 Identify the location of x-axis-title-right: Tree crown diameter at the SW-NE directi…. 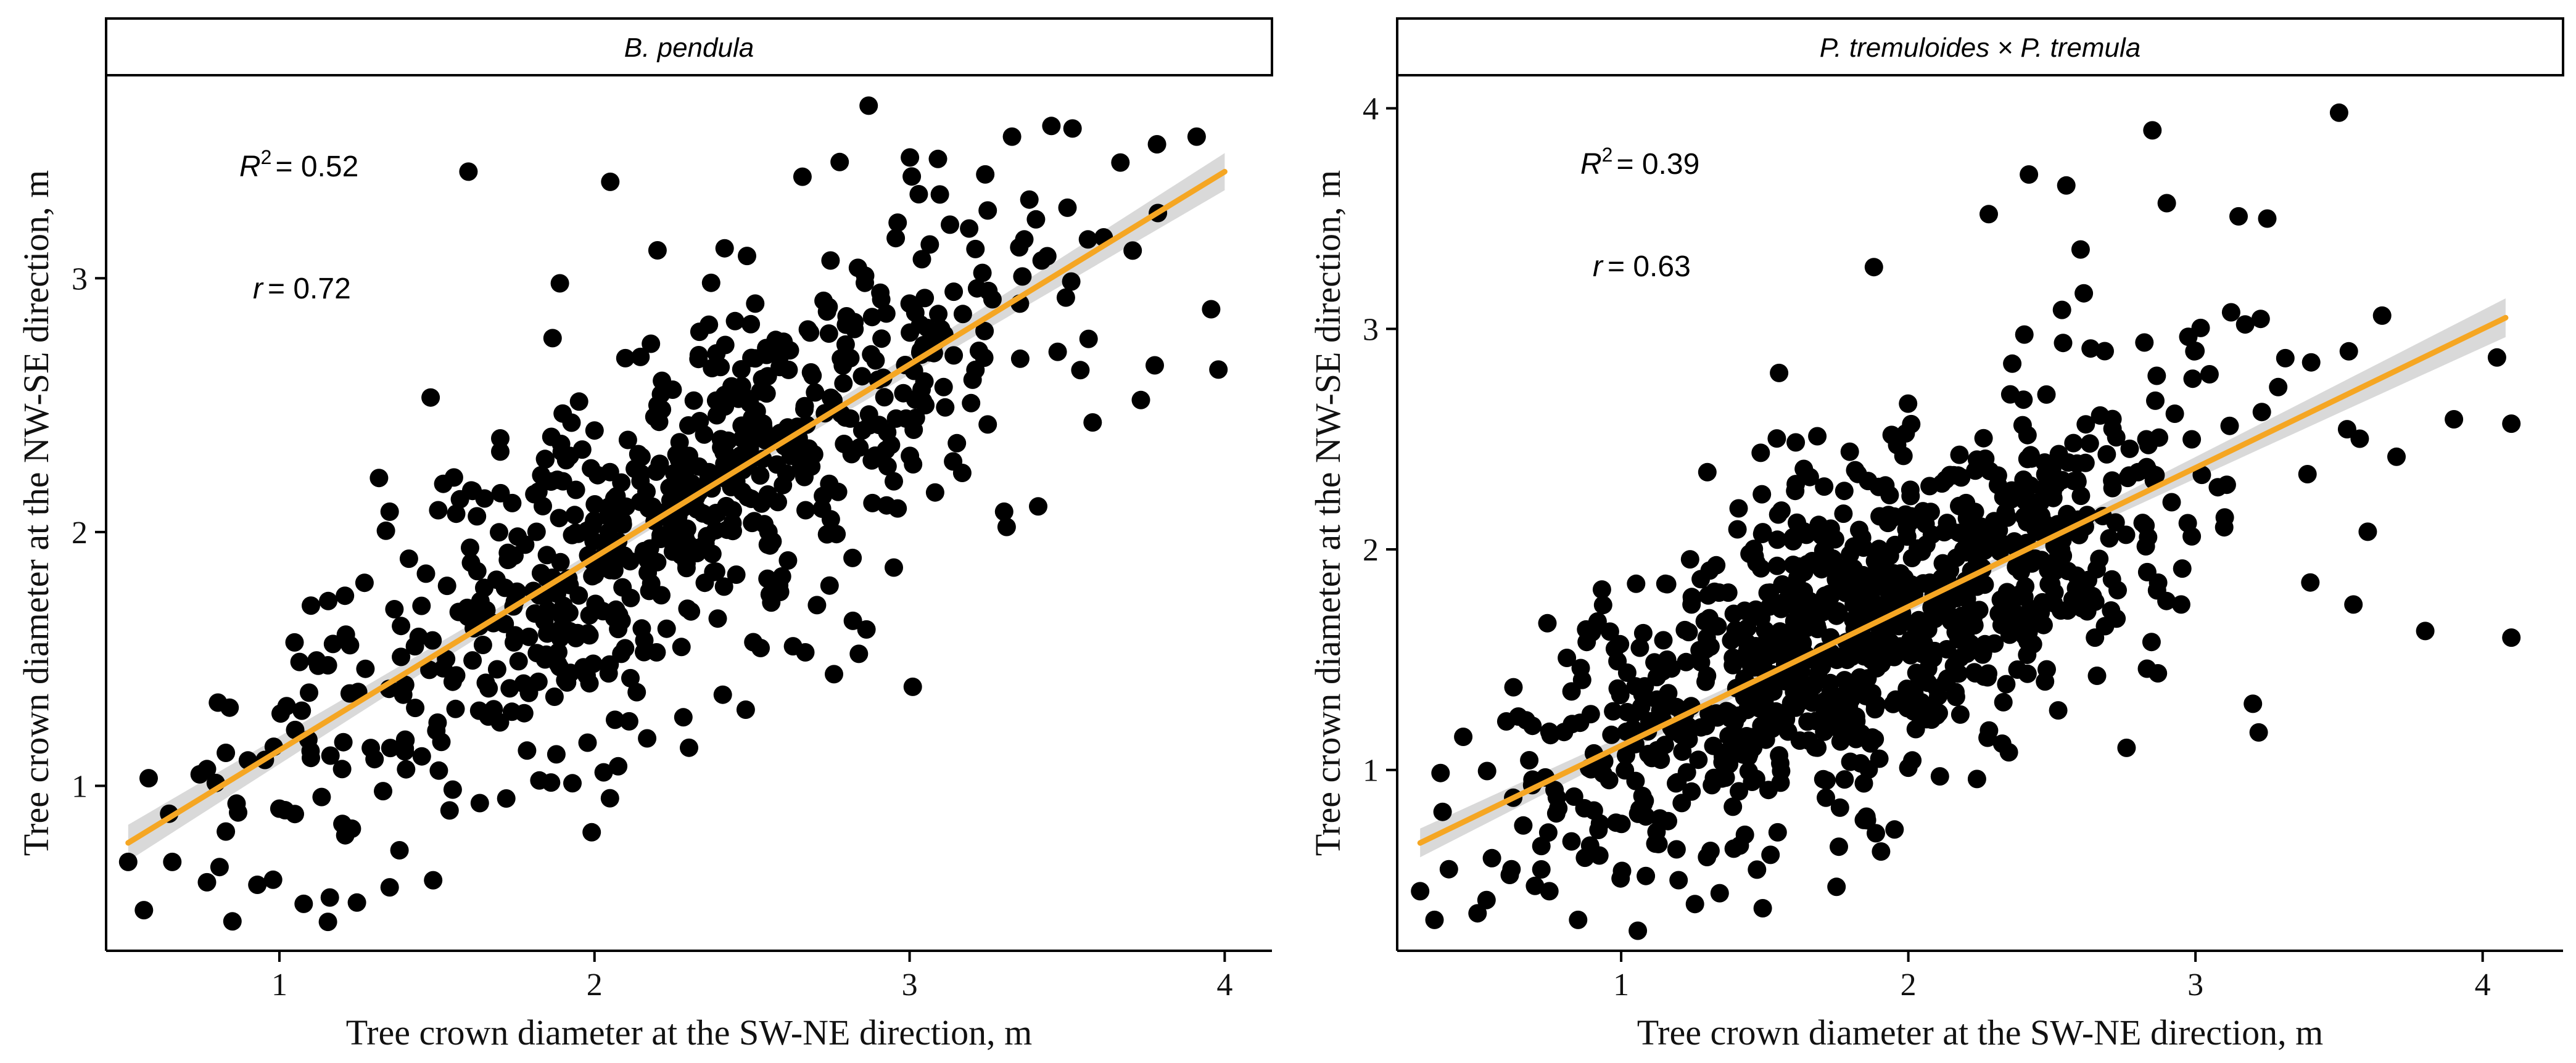
(1980, 1032).